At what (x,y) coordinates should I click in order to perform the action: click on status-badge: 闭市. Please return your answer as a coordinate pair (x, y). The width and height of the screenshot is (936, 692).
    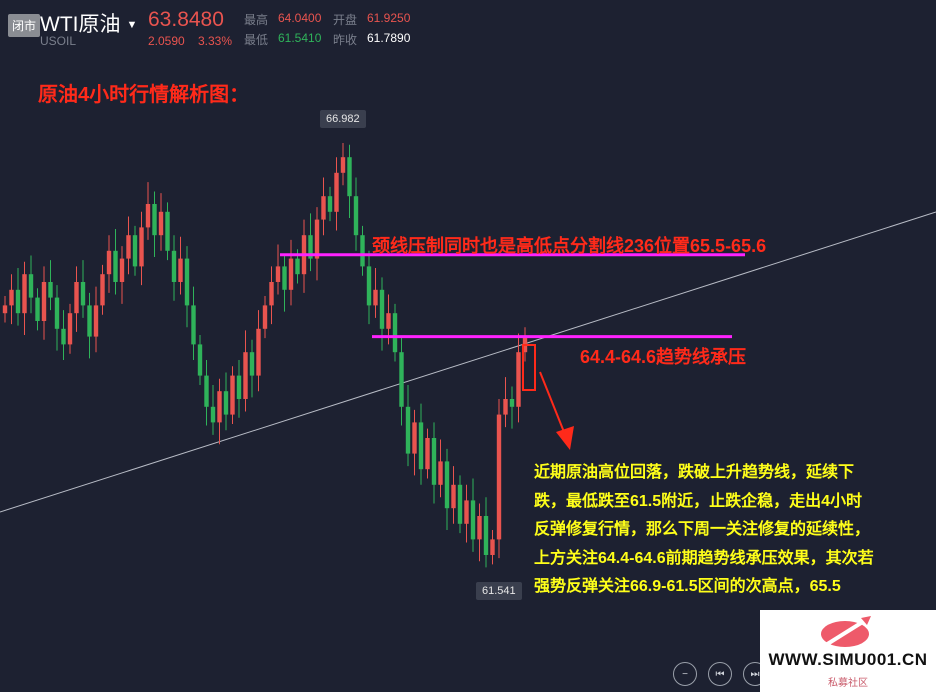
    Looking at the image, I should click on (24, 25).